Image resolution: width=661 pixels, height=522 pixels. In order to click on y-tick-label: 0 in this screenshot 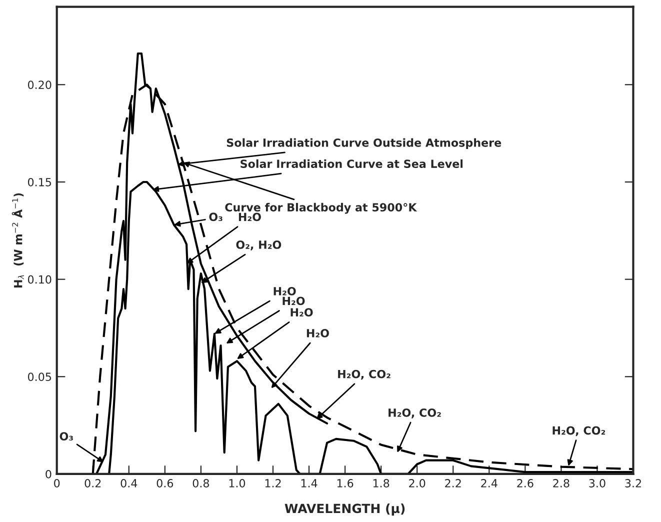, I will do `click(49, 474)`.